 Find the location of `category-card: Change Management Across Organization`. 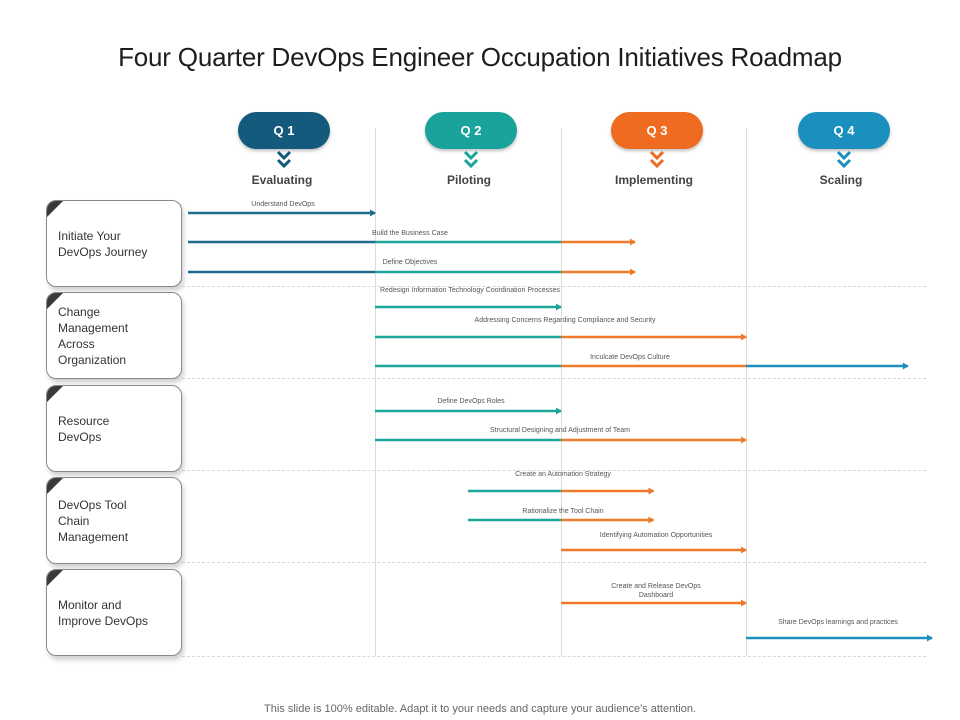

category-card: Change Management Across Organization is located at coordinates (114, 335).